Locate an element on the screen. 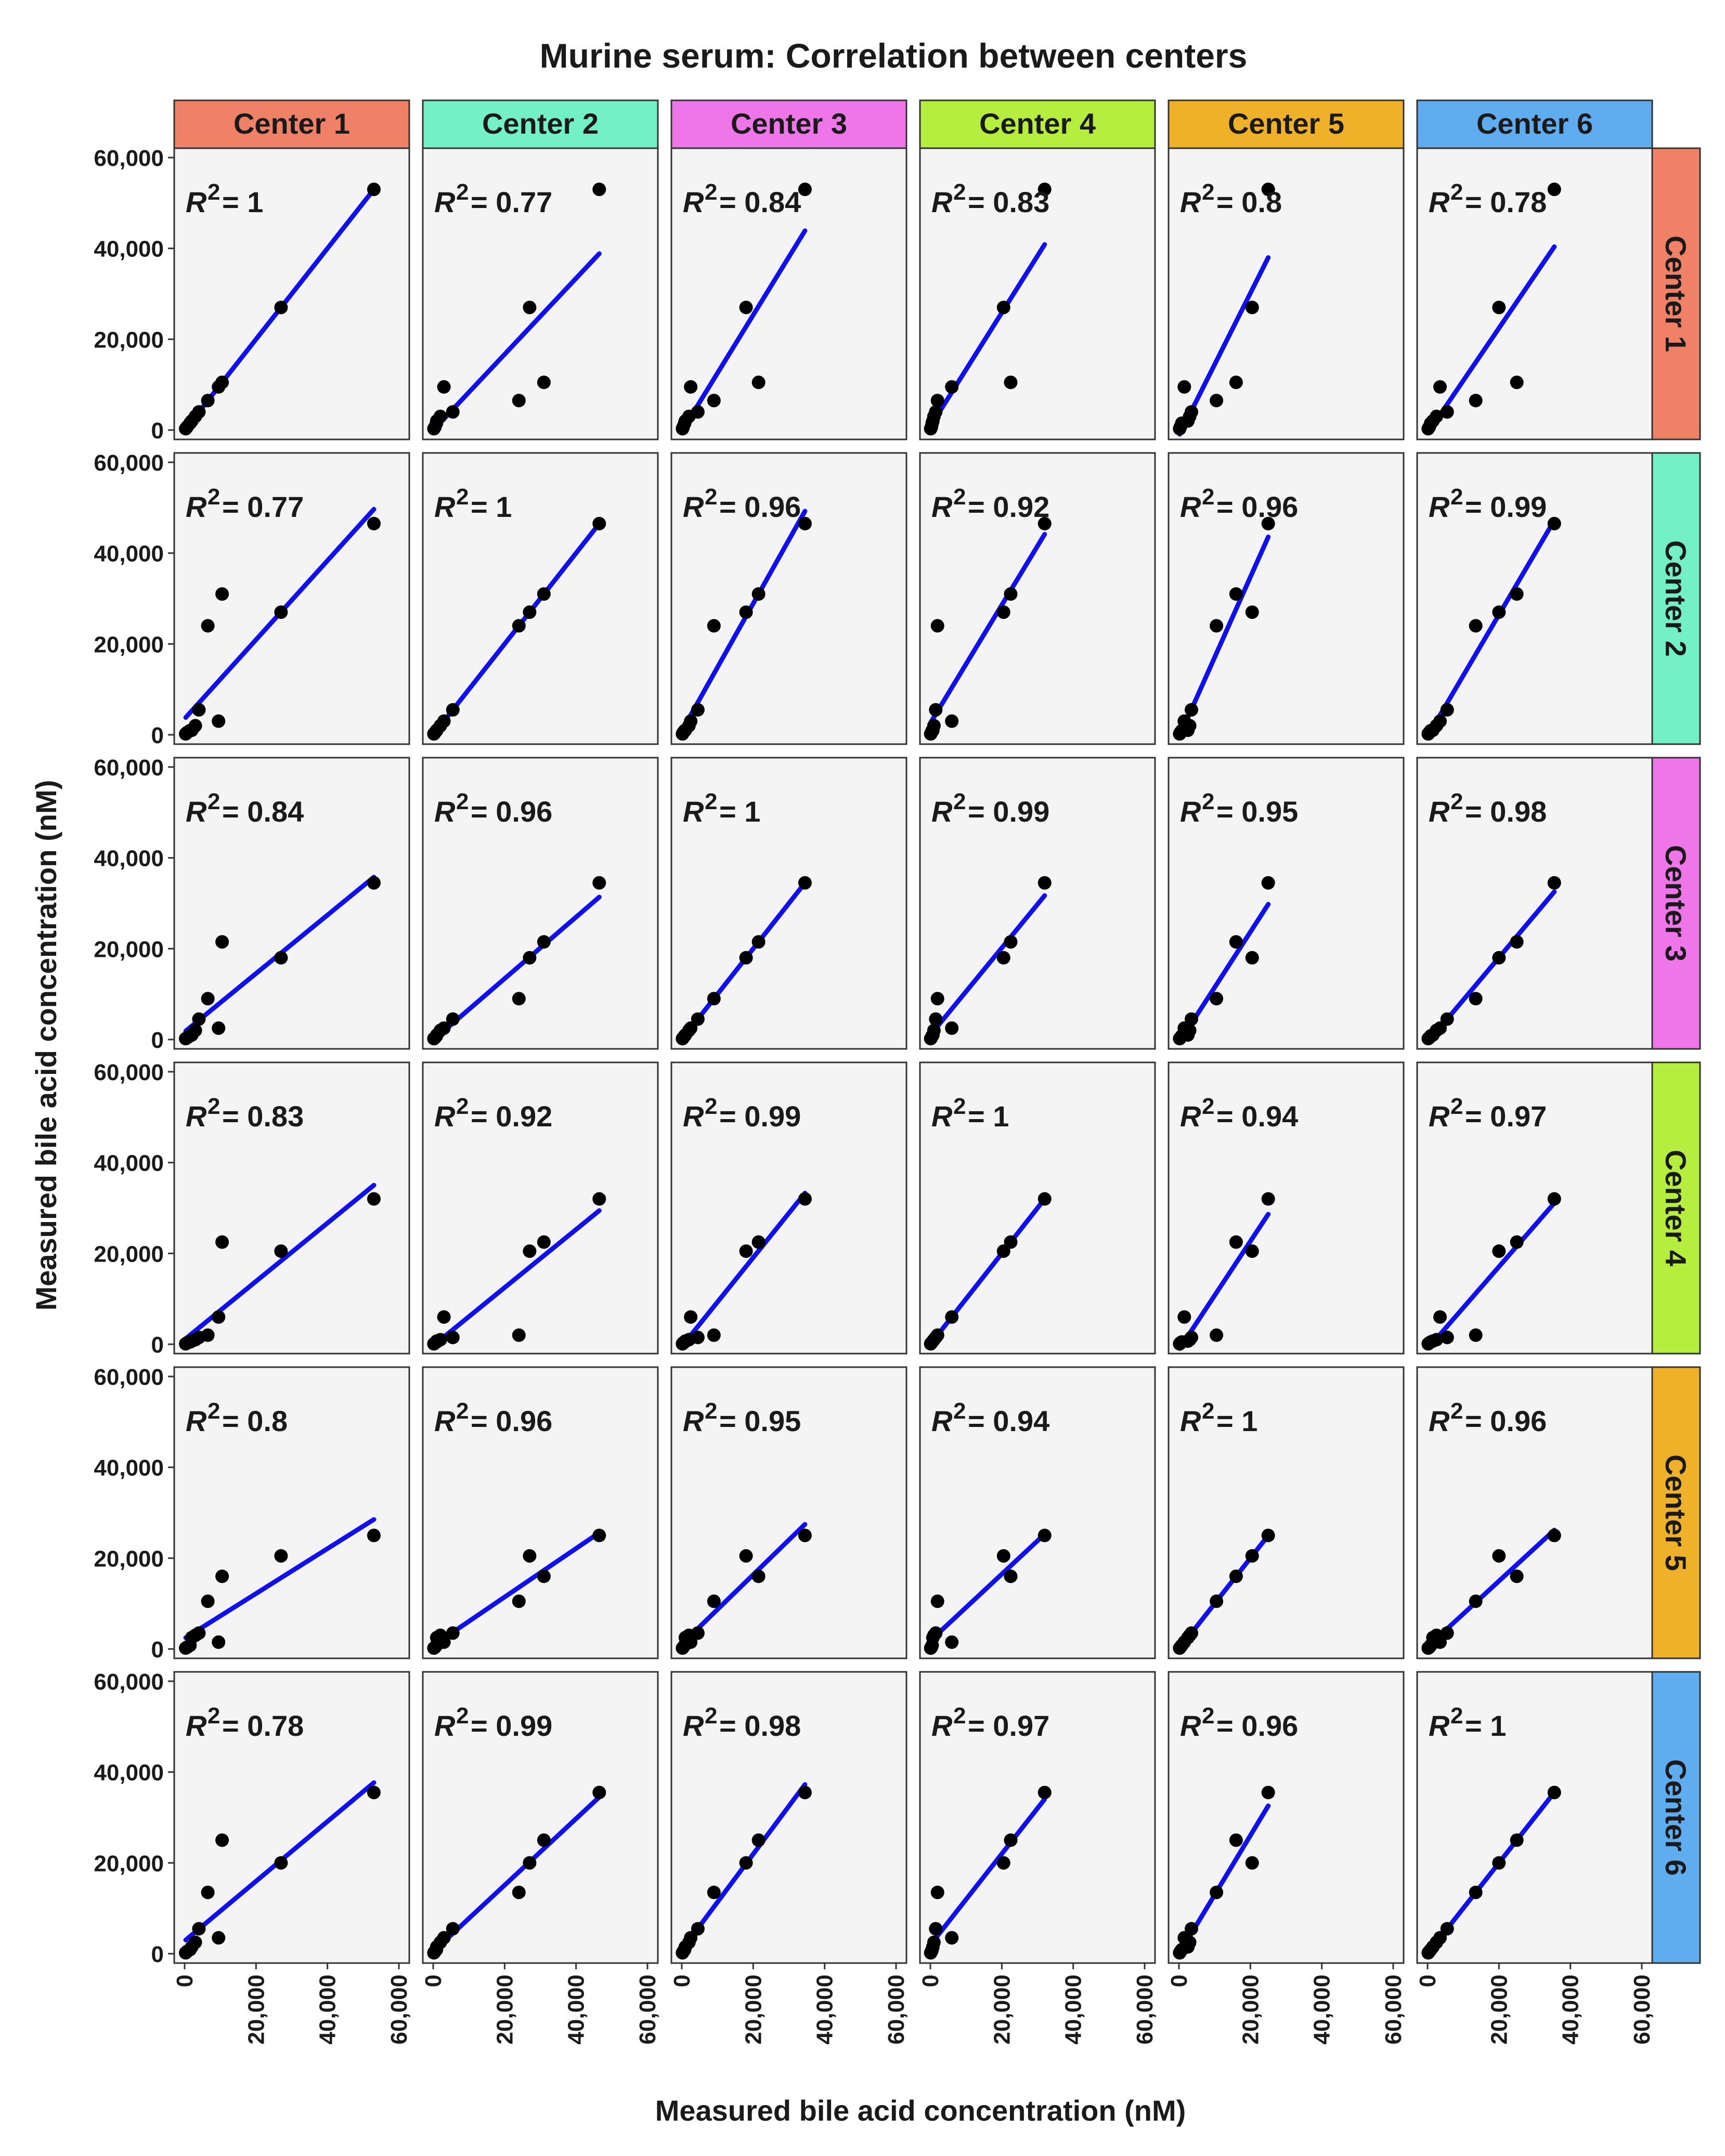  y-axis-label: Measured bile acid concentration (nM) is located at coordinates (46, 1045).